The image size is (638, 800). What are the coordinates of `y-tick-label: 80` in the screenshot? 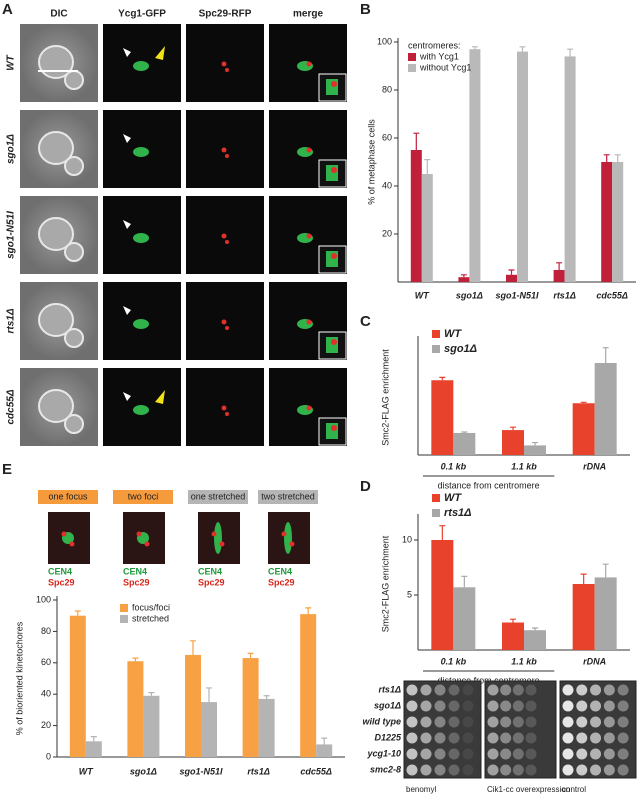 It's located at (387, 89).